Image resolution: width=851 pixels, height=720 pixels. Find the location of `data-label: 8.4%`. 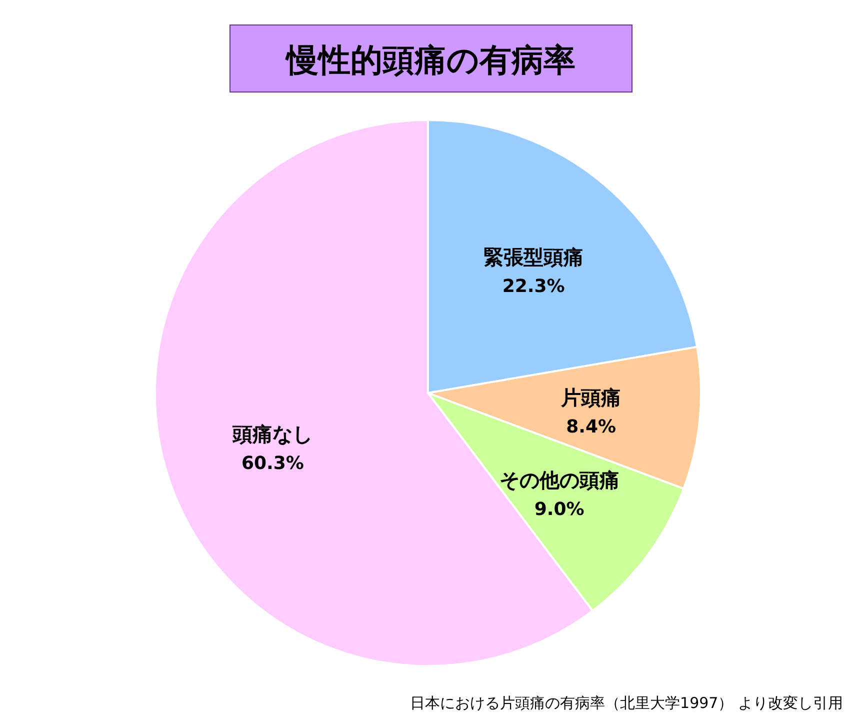

data-label: 8.4% is located at coordinates (591, 427).